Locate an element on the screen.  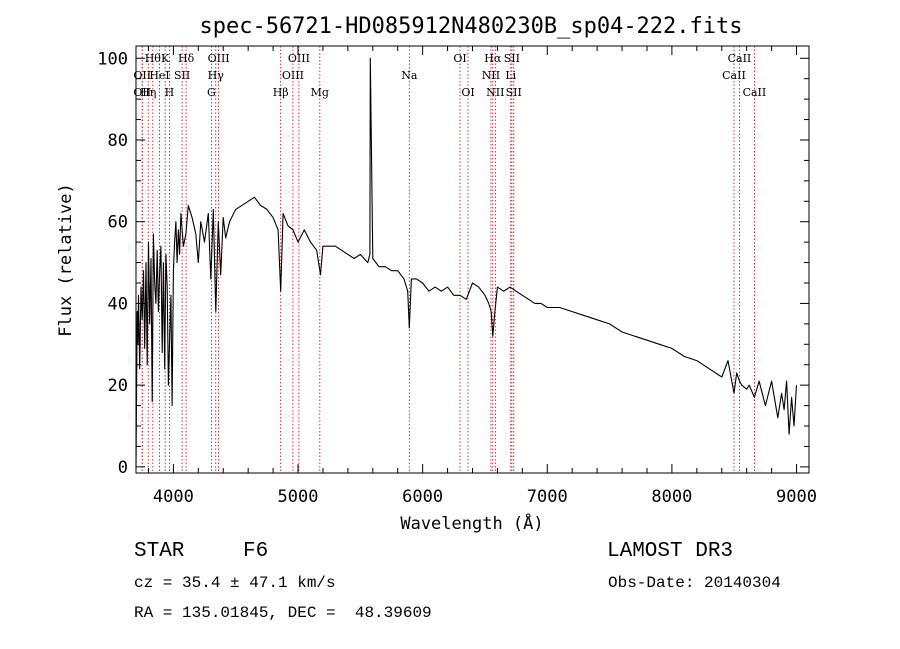
line-label-21: NII is located at coordinates (495, 92).